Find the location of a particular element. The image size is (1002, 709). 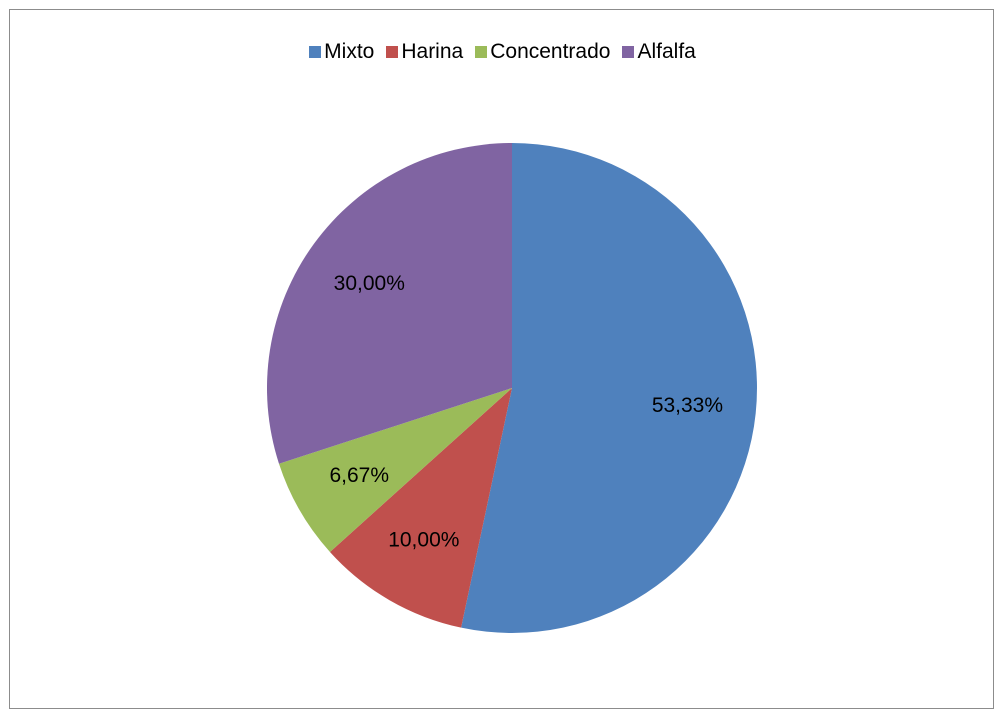

data-label-harina: 10,00% is located at coordinates (423, 539).